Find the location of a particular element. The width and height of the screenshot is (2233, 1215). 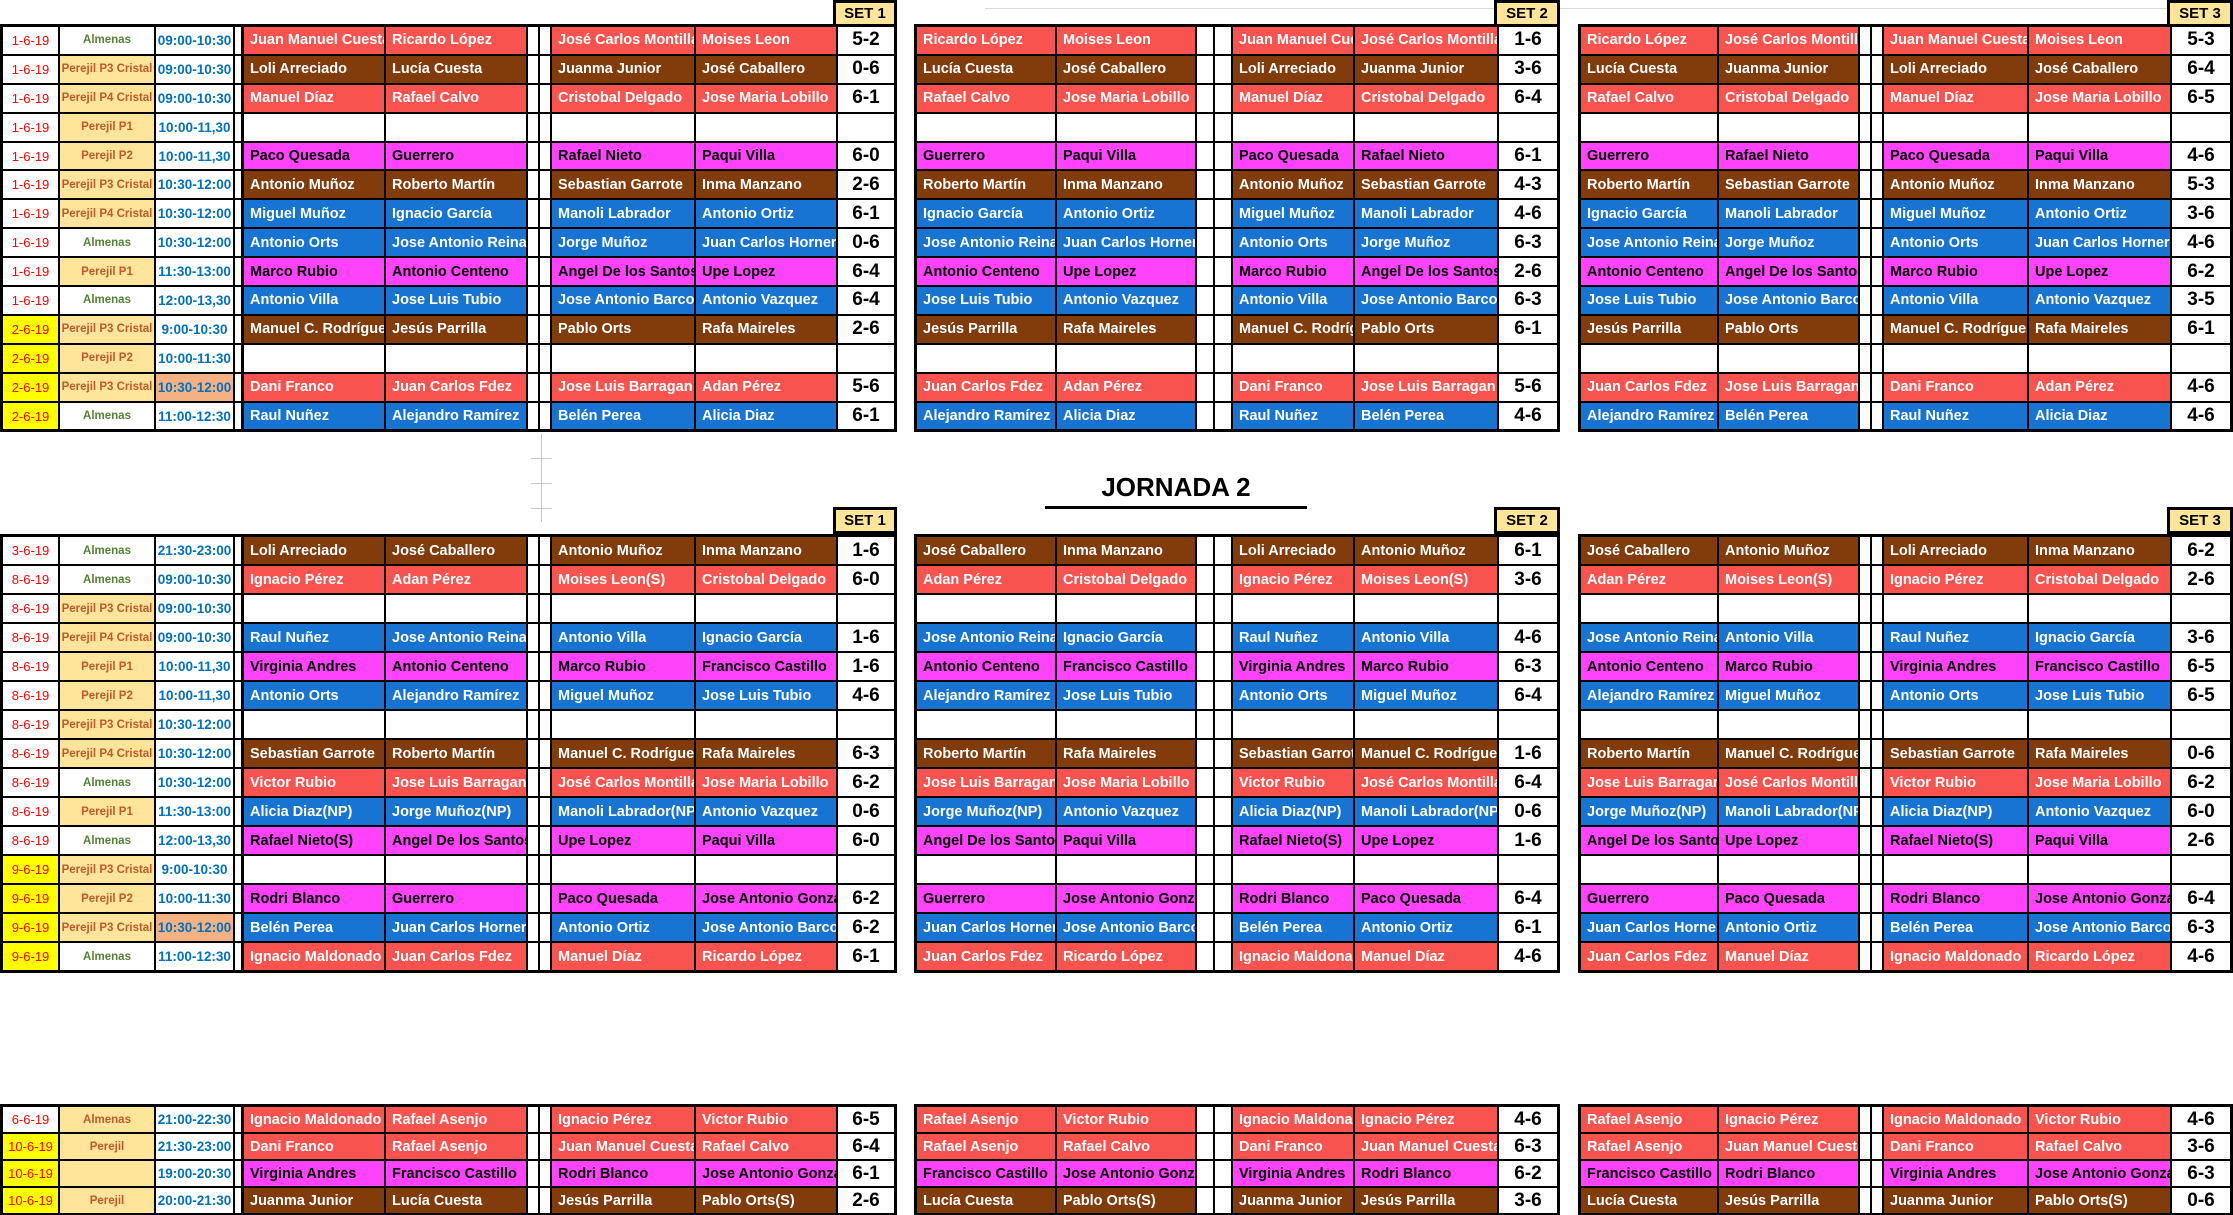

score-cell: 2-6 is located at coordinates (2201, 579).